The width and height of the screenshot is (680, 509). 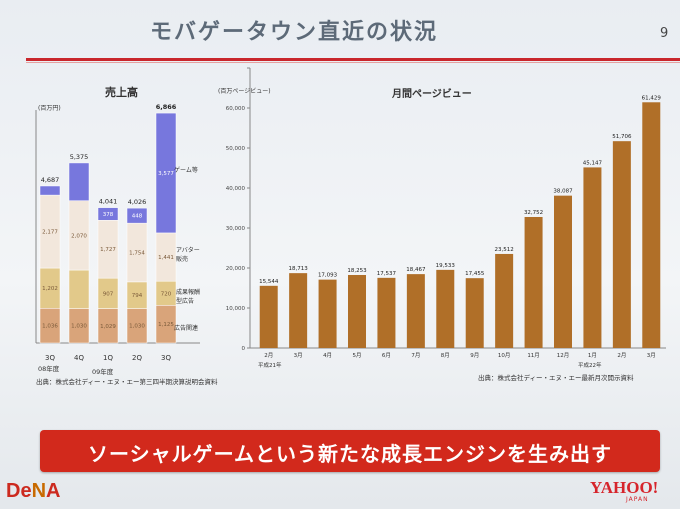 What do you see at coordinates (236, 309) in the screenshot?
I see `pv-y-tick-label: 10,000` at bounding box center [236, 309].